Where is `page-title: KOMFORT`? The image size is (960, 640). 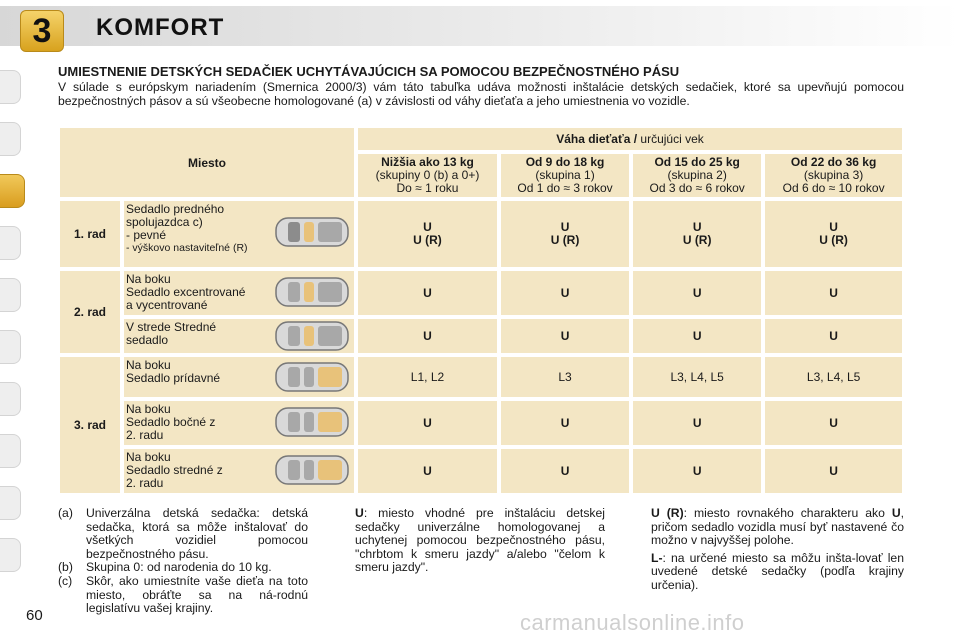 page-title: KOMFORT is located at coordinates (160, 27).